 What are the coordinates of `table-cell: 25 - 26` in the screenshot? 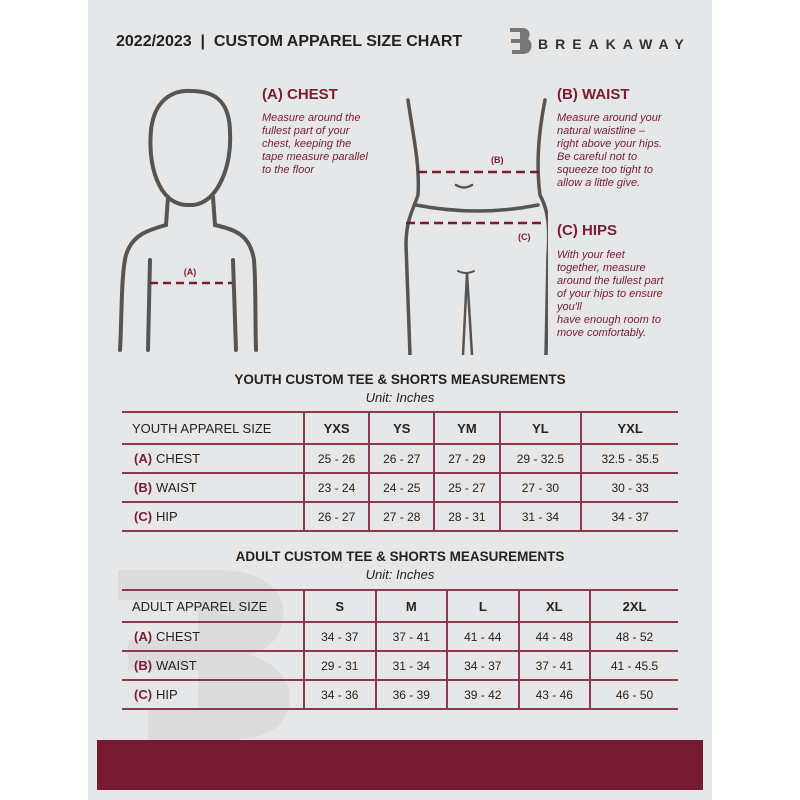 It's located at (336, 459).